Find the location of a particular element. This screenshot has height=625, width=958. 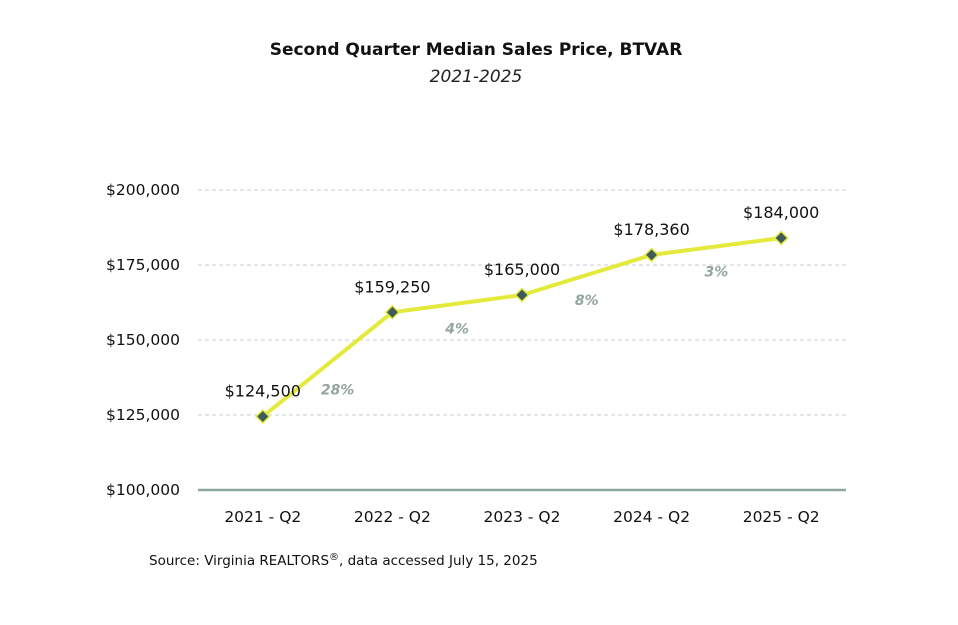

data-label: $165,000 is located at coordinates (522, 269).